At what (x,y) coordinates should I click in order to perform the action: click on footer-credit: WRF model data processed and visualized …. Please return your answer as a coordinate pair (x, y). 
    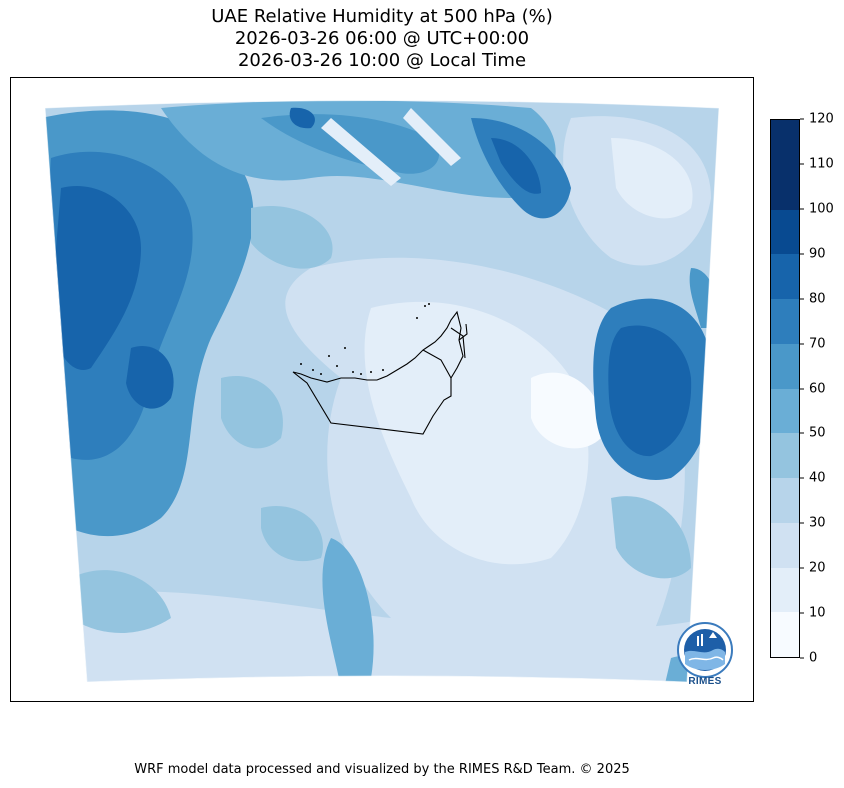
    Looking at the image, I should click on (382, 769).